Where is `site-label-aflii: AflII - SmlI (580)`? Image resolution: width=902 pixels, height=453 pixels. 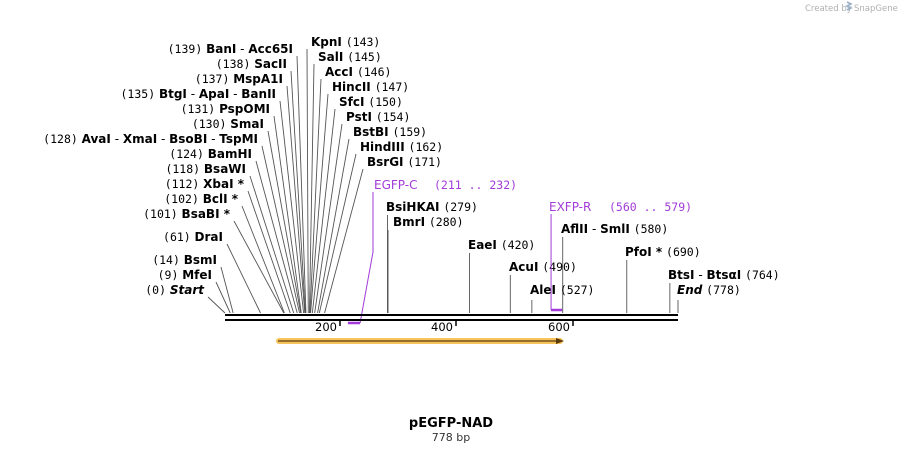 site-label-aflii: AflII - SmlI (580) is located at coordinates (614, 229).